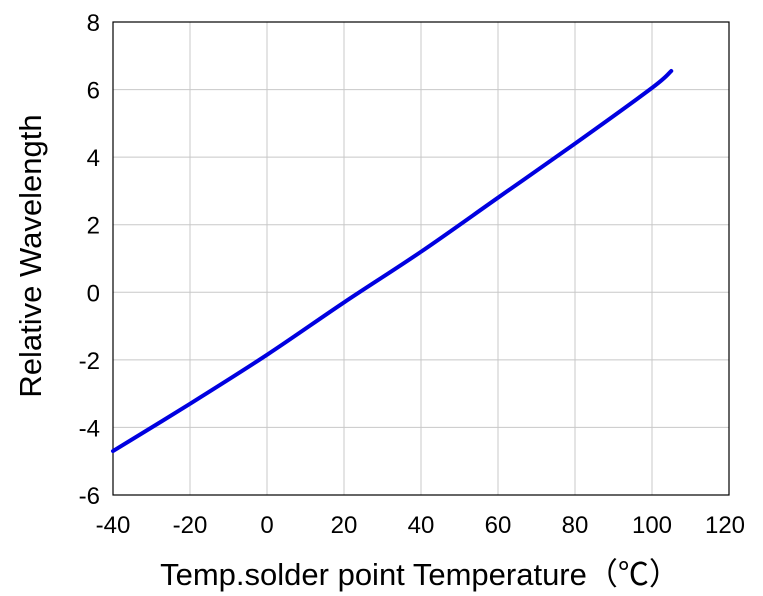 The height and width of the screenshot is (596, 763). I want to click on x-tick-label: 120, so click(725, 525).